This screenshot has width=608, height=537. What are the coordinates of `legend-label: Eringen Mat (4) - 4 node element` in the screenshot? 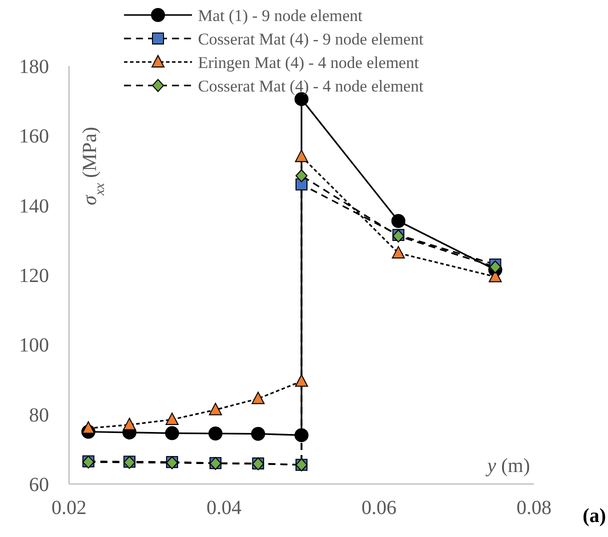 It's located at (309, 62).